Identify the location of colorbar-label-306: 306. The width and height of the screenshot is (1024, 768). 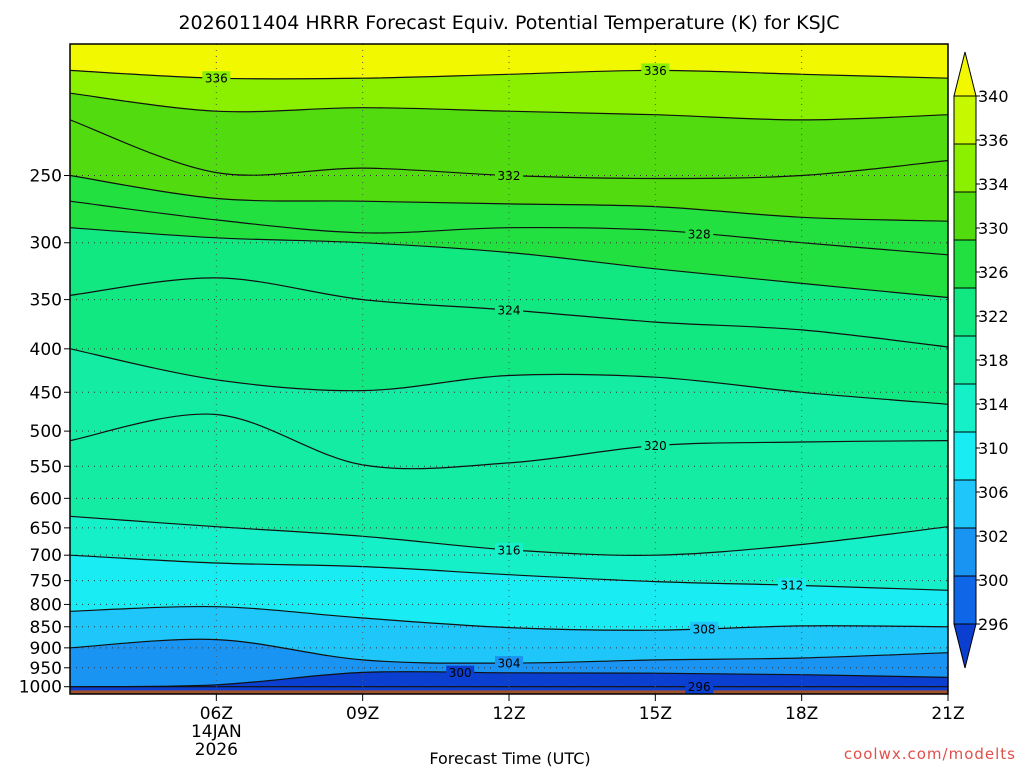
(993, 492).